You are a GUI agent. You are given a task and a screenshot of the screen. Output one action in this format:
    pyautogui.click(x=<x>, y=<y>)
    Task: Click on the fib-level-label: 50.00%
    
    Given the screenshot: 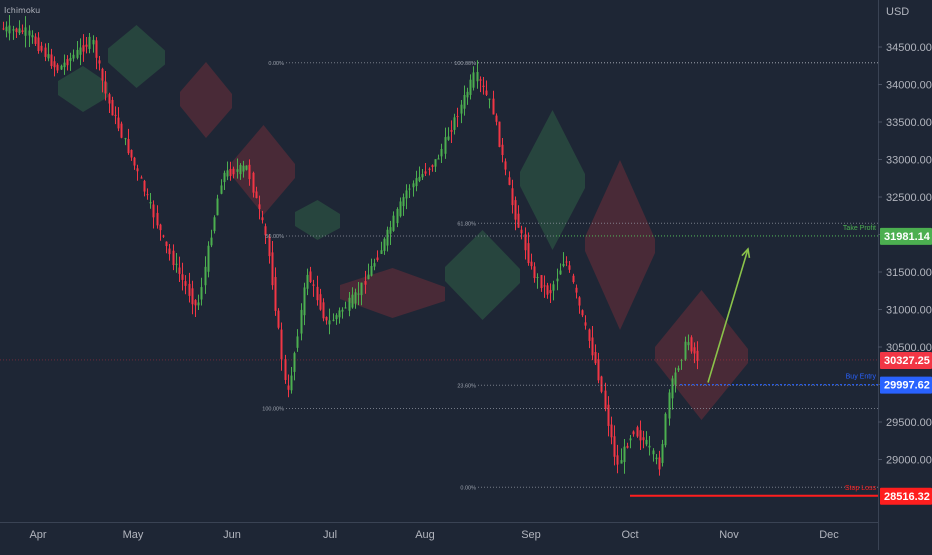 What is the action you would take?
    pyautogui.click(x=274, y=237)
    